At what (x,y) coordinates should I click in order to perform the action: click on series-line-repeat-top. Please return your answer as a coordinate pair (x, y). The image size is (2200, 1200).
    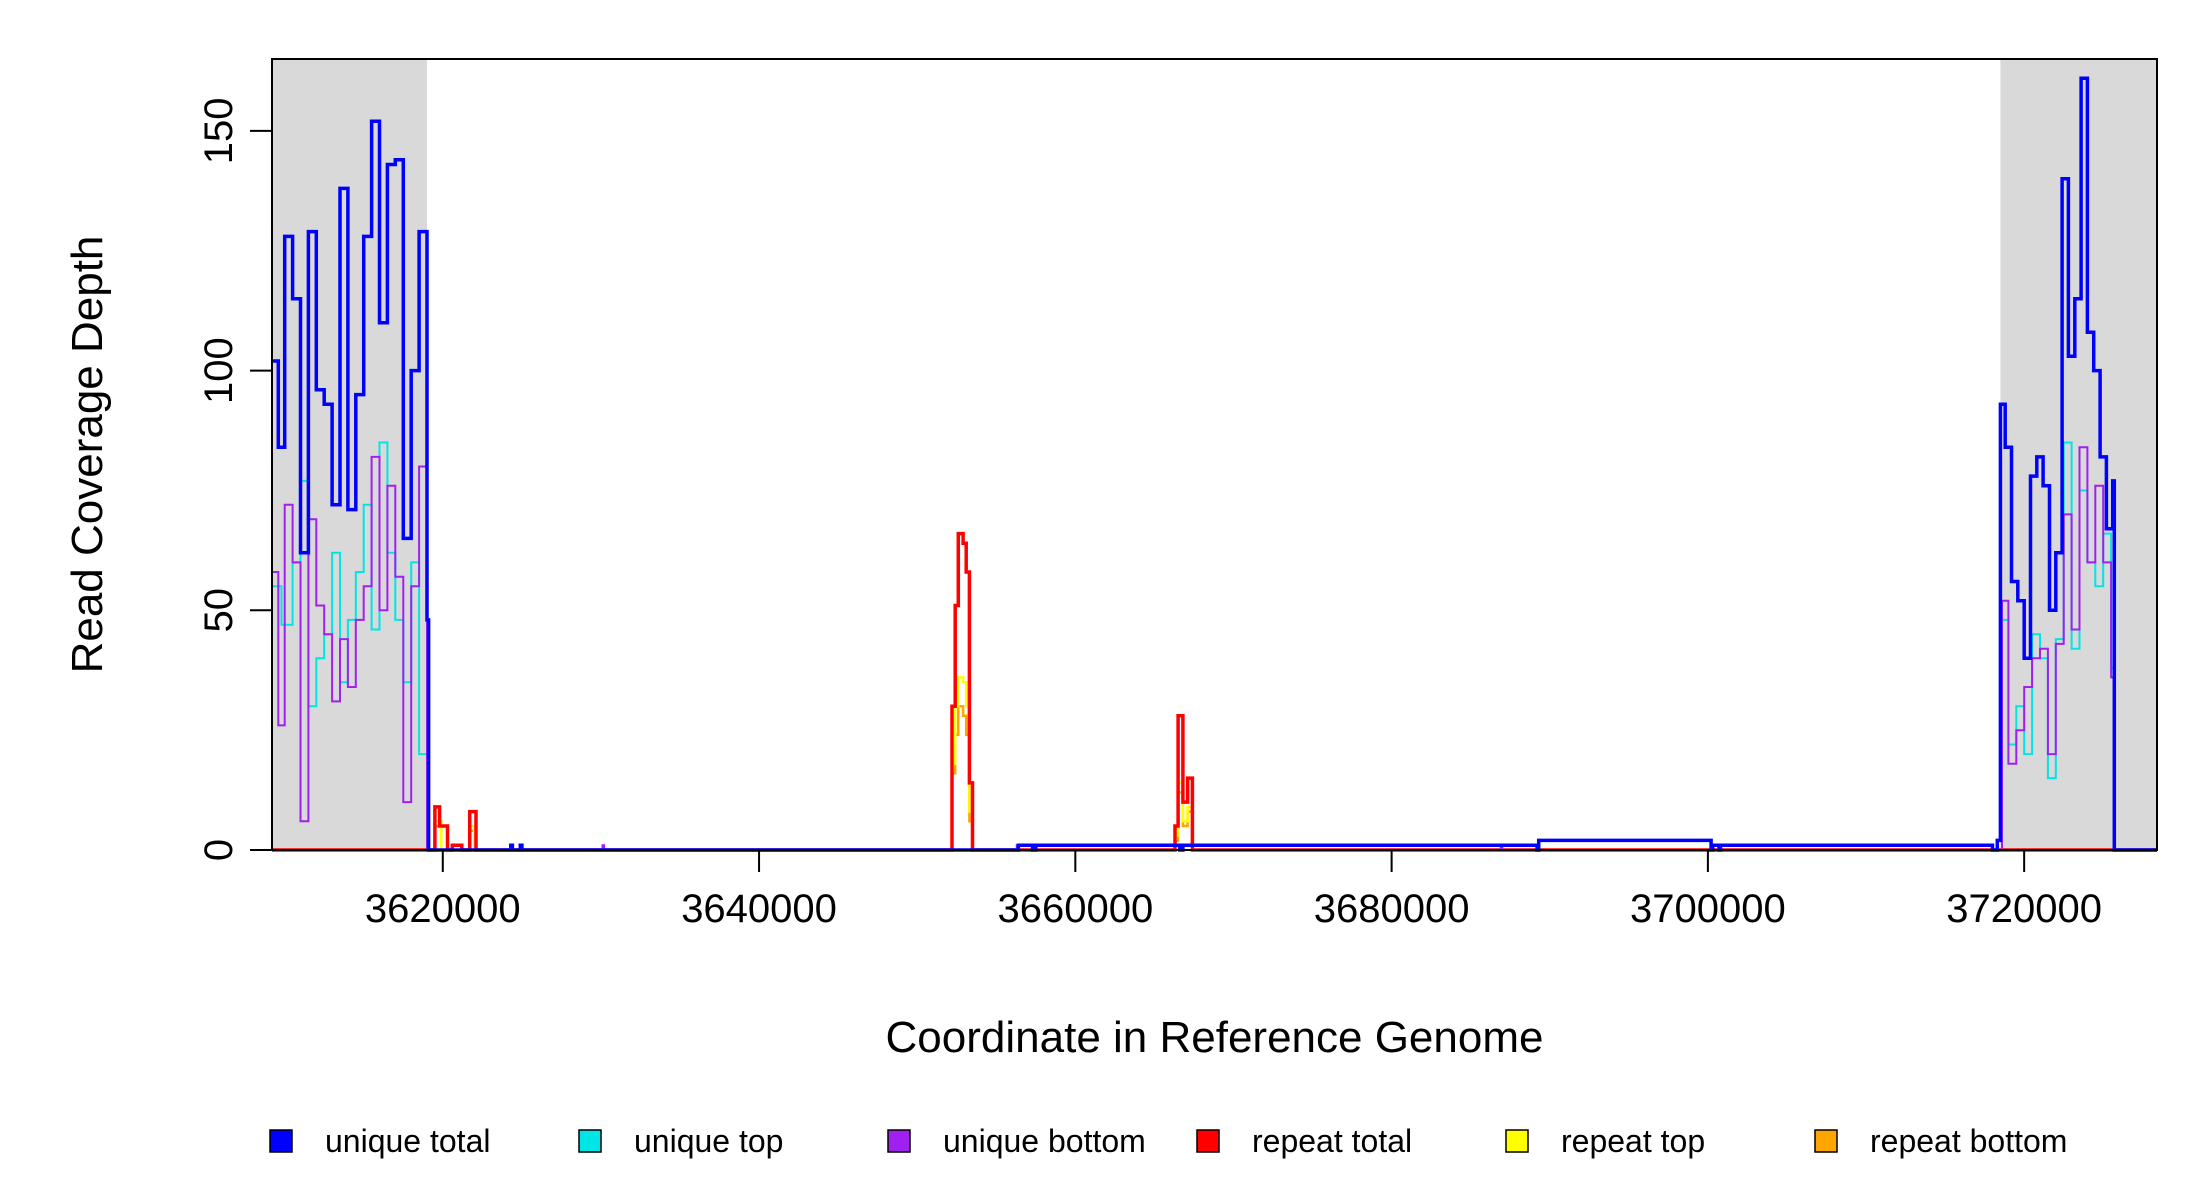
    Looking at the image, I should click on (1214, 764).